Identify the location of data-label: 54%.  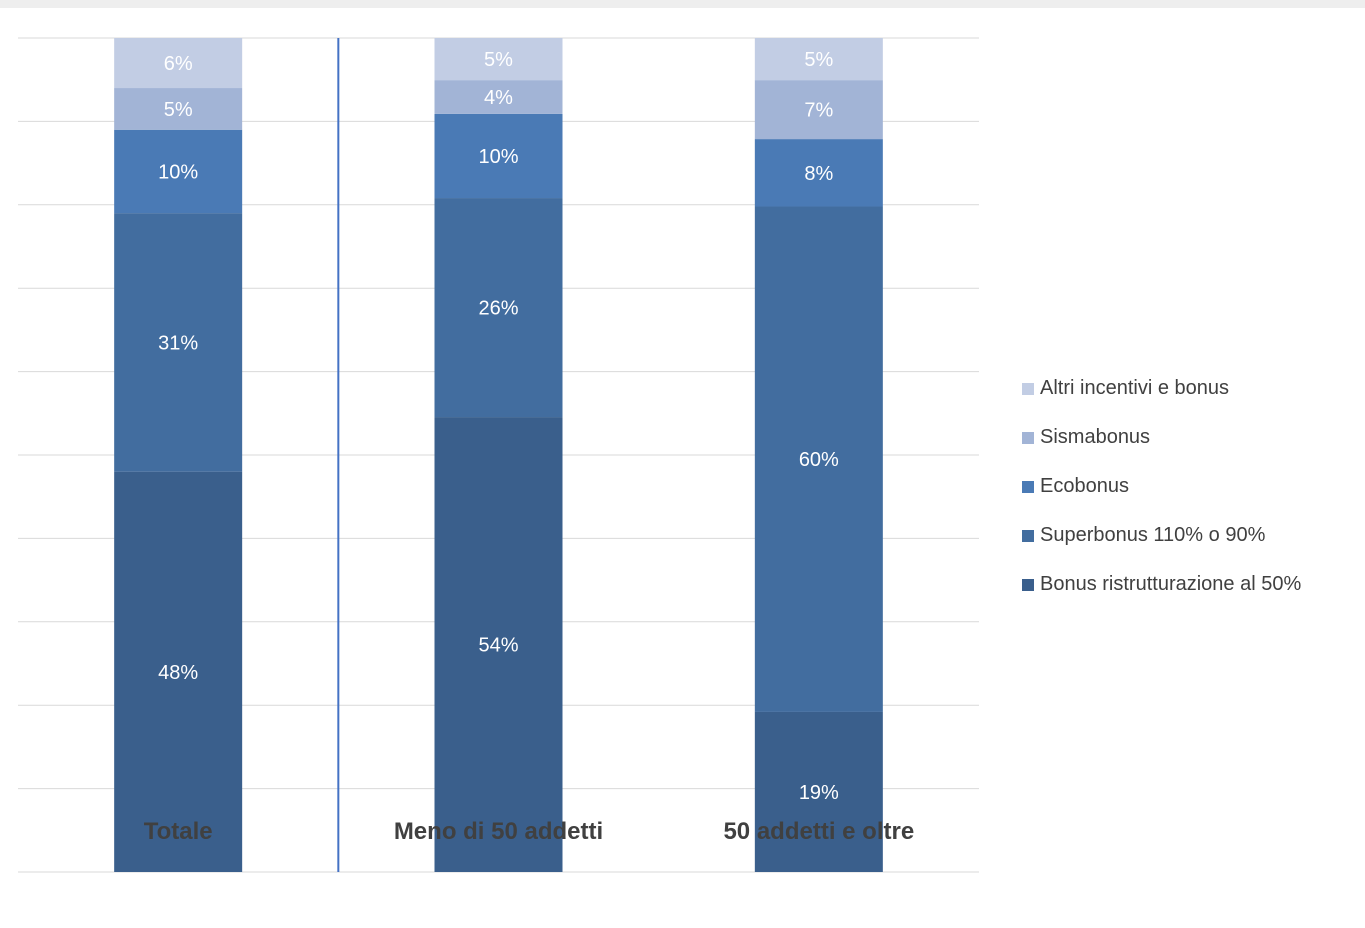
(498, 646).